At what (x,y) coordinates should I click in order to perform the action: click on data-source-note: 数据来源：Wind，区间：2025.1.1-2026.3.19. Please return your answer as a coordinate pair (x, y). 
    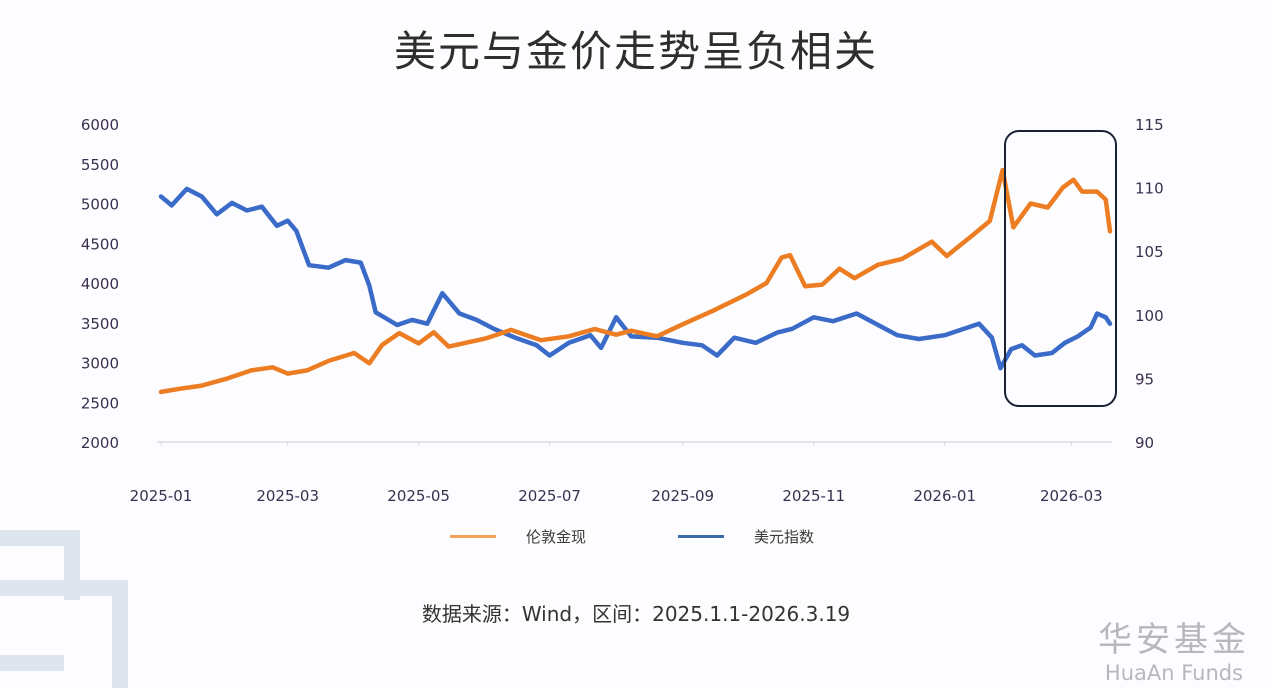
    Looking at the image, I should click on (636, 614).